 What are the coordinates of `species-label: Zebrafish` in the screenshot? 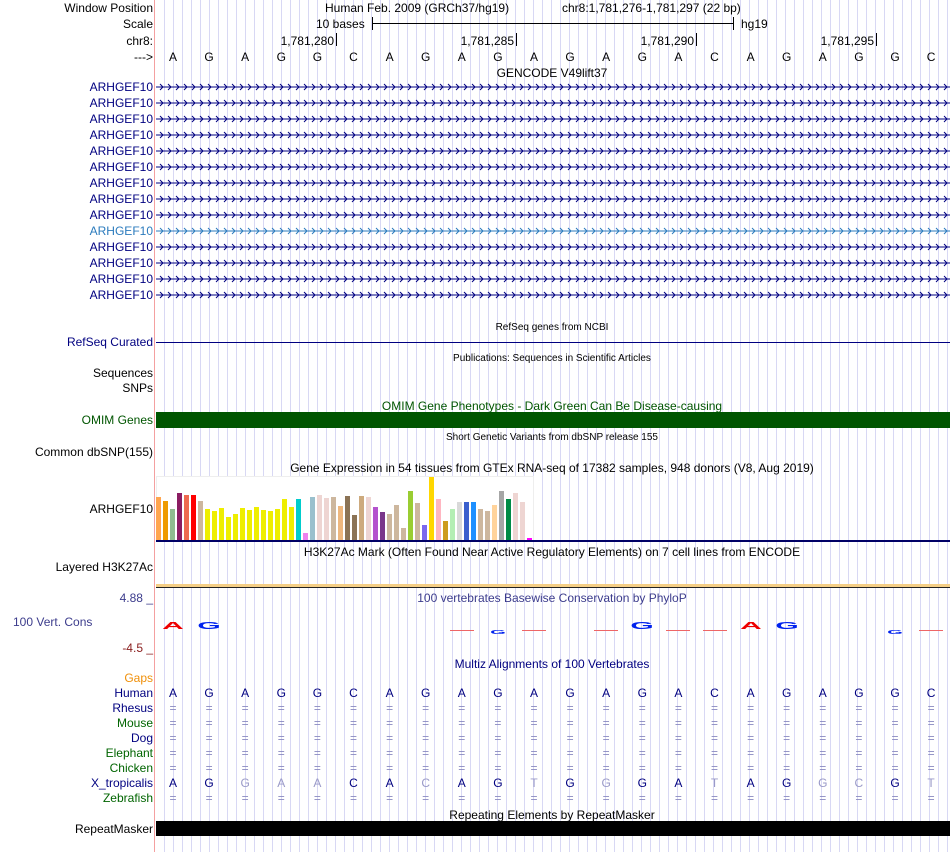 It's located at (127, 798).